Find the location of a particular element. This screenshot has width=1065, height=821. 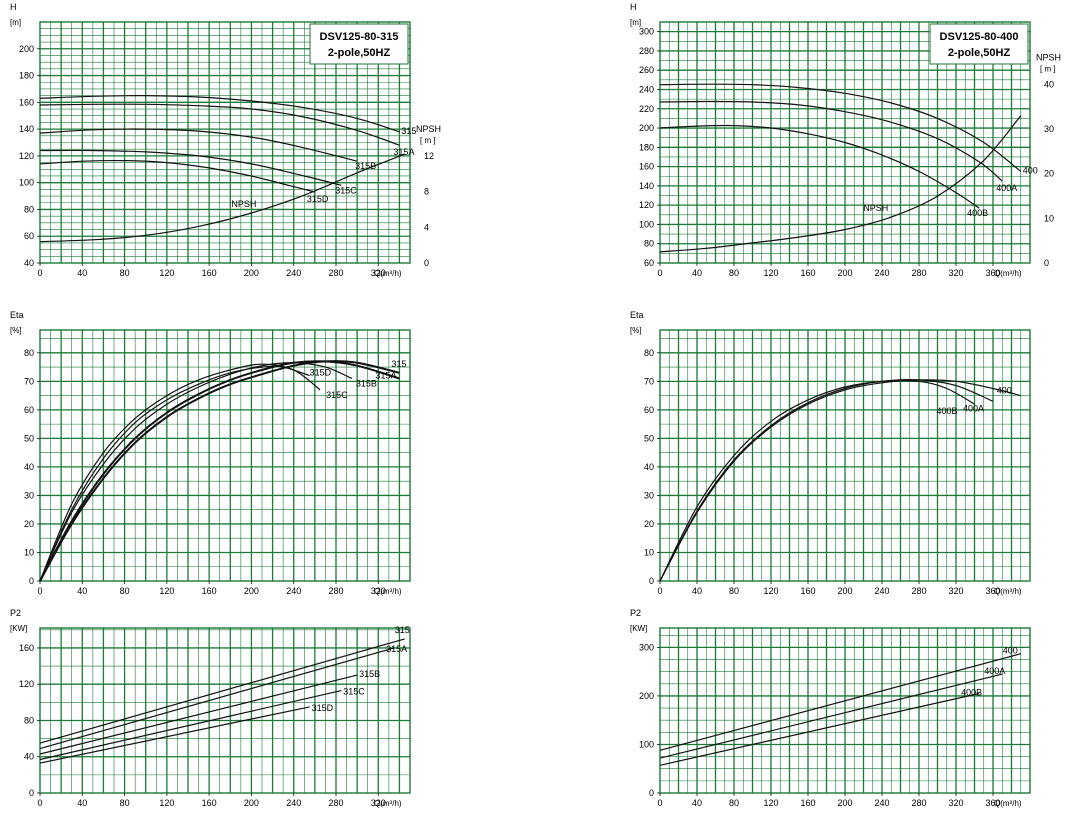

y-tick-label: 200 is located at coordinates (26, 49).